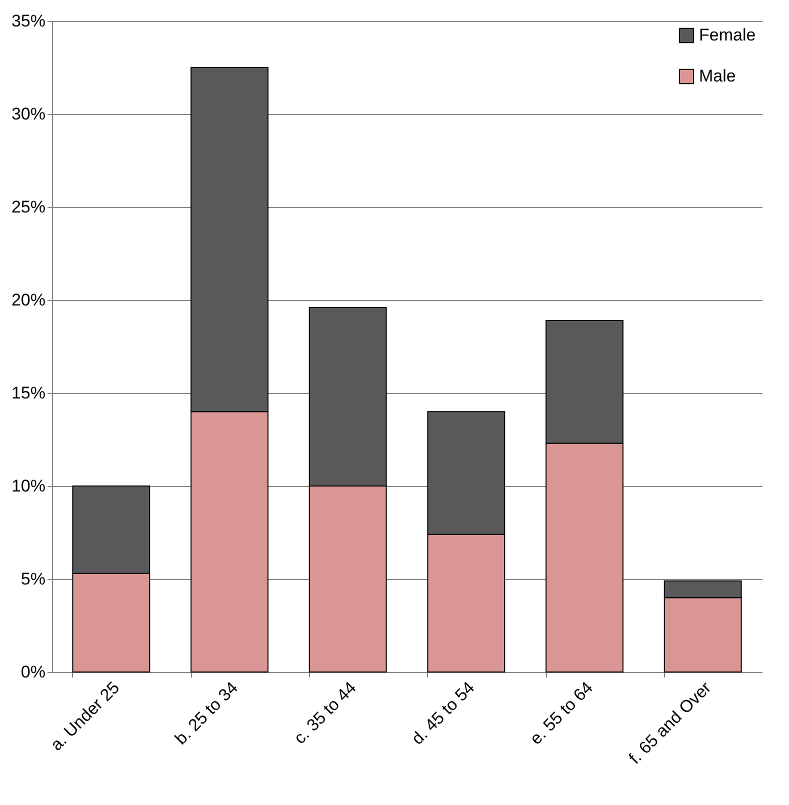  What do you see at coordinates (28, 114) in the screenshot?
I see `y-tick-label: 30%` at bounding box center [28, 114].